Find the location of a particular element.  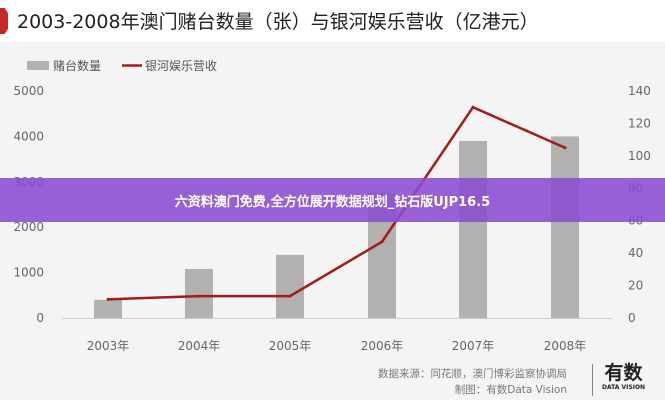

logo-text: 有数 is located at coordinates (623, 373).